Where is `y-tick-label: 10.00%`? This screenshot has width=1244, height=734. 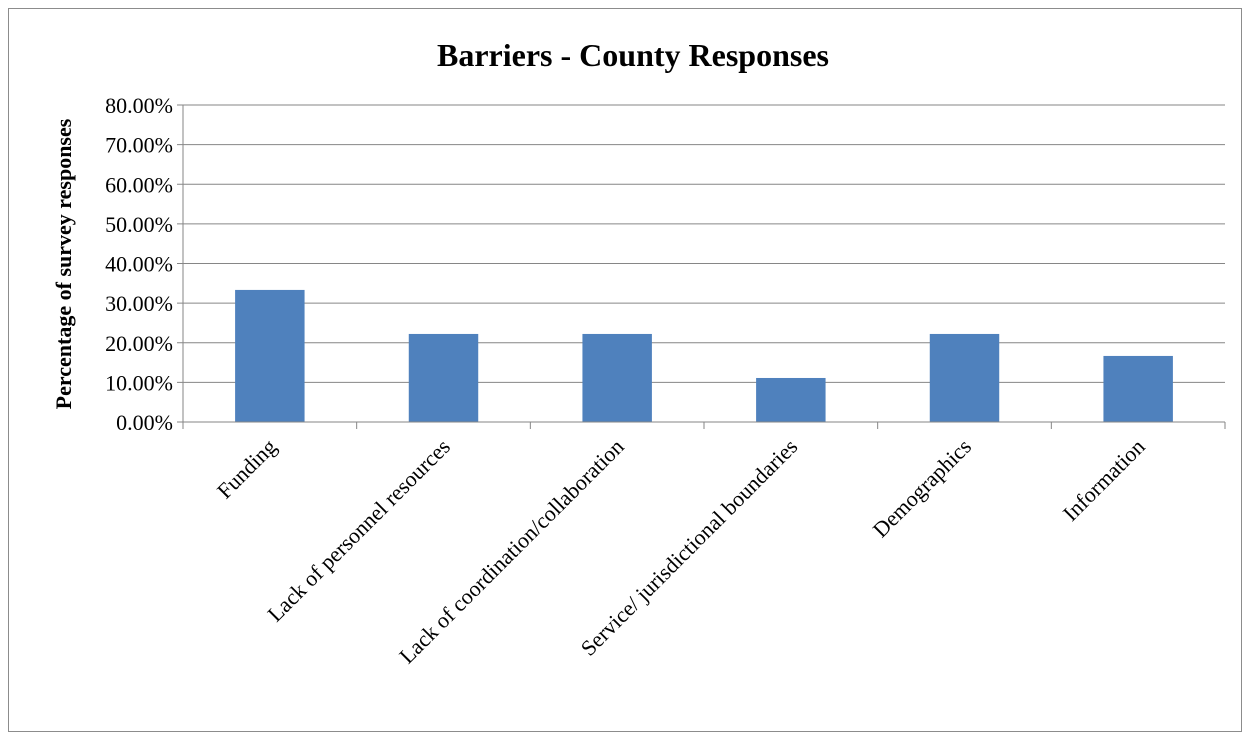
y-tick-label: 10.00% is located at coordinates (139, 382).